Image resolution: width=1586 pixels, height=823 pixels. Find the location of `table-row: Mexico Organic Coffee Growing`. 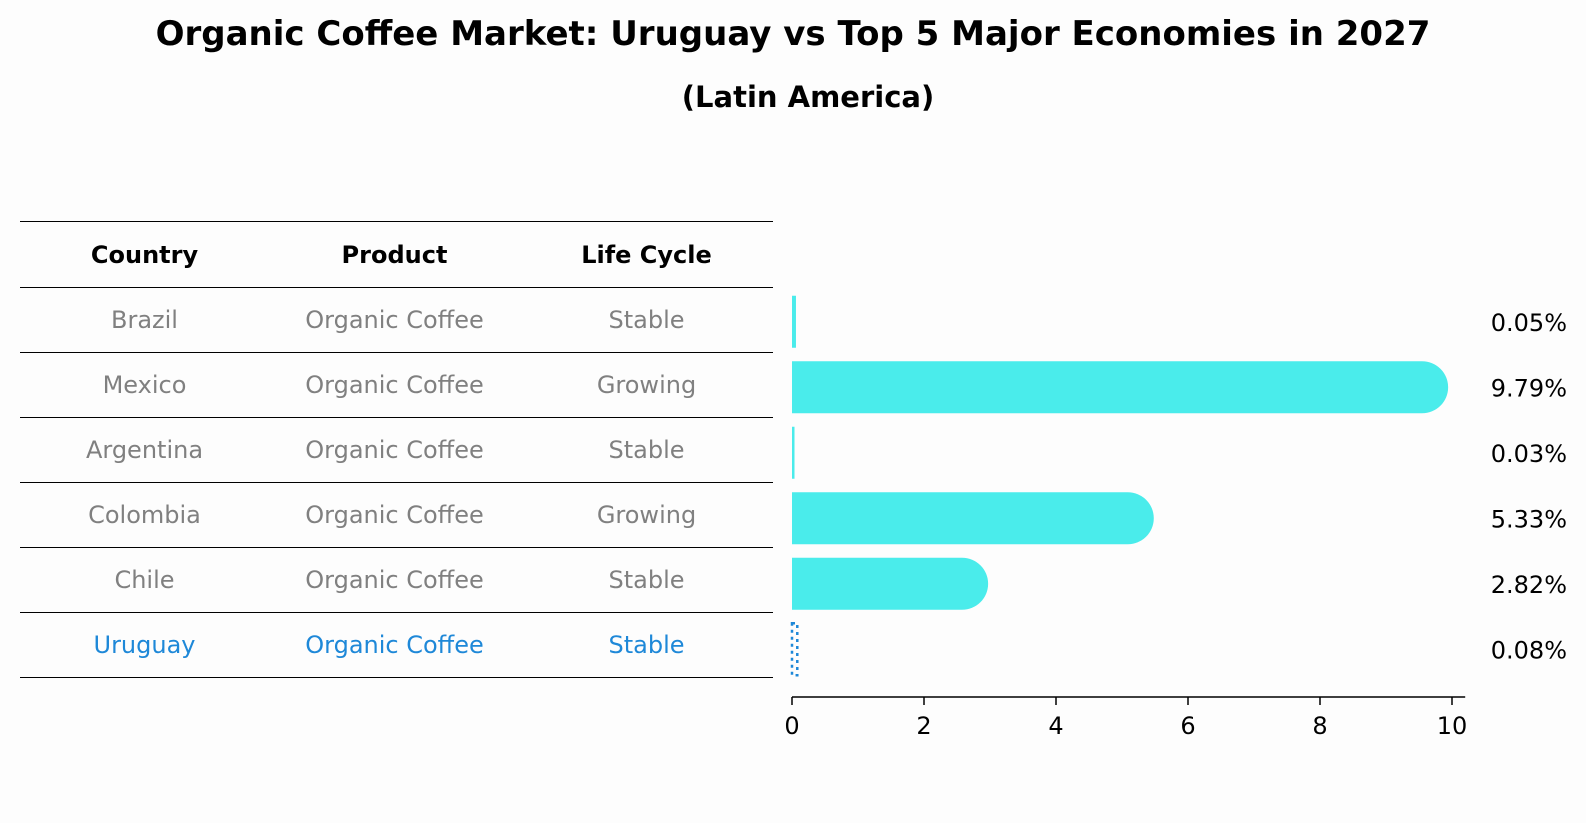

table-row: Mexico Organic Coffee Growing is located at coordinates (396, 385).